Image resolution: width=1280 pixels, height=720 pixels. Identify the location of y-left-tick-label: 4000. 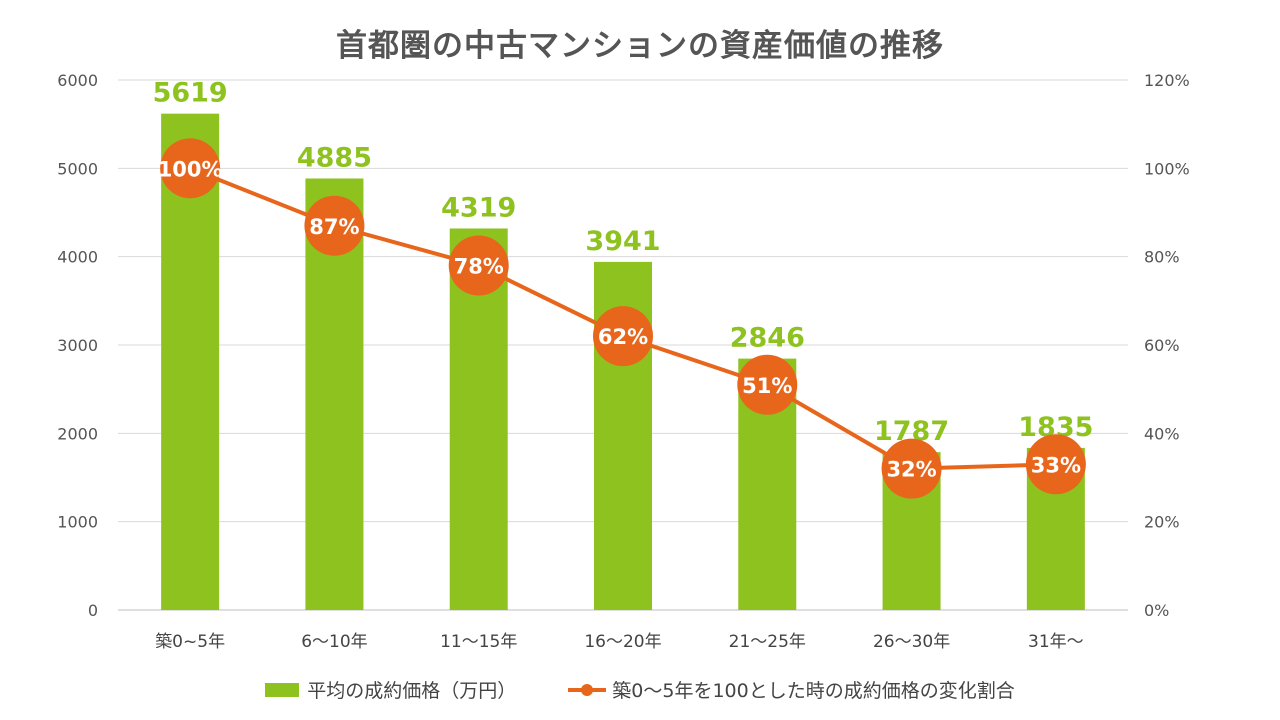
(77, 257).